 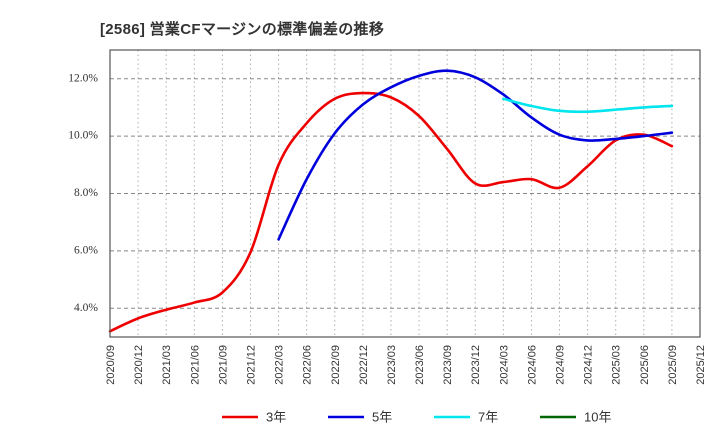 I want to click on x-tick-label: 2021/12, so click(x=251, y=365).